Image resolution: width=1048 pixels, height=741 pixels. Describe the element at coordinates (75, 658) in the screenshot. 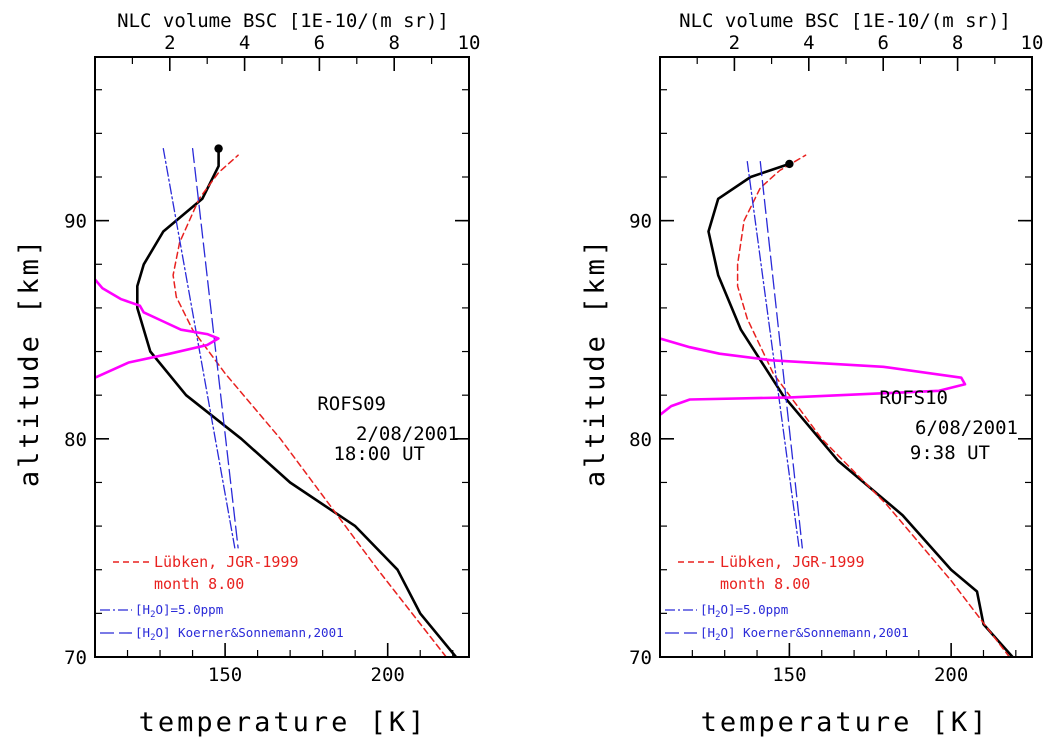

I see `left-y-tick-label: 70` at that location.